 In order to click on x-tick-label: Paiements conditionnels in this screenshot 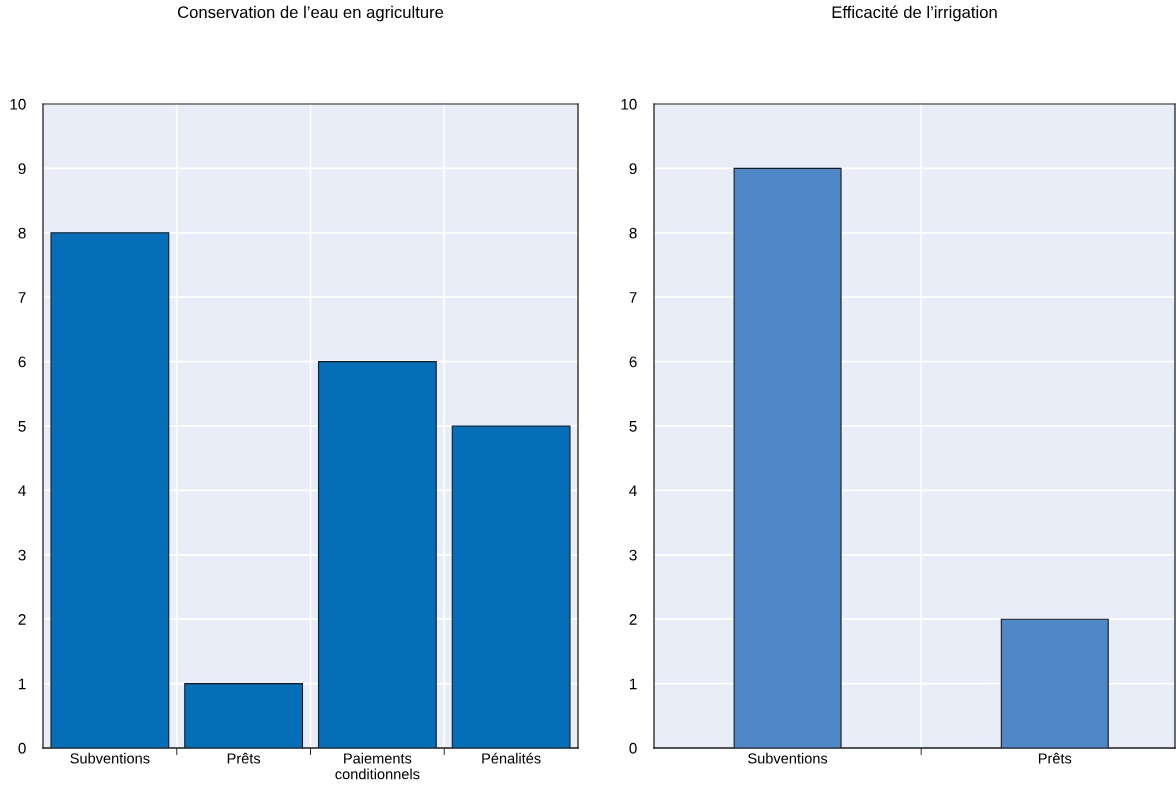, I will do `click(377, 766)`.